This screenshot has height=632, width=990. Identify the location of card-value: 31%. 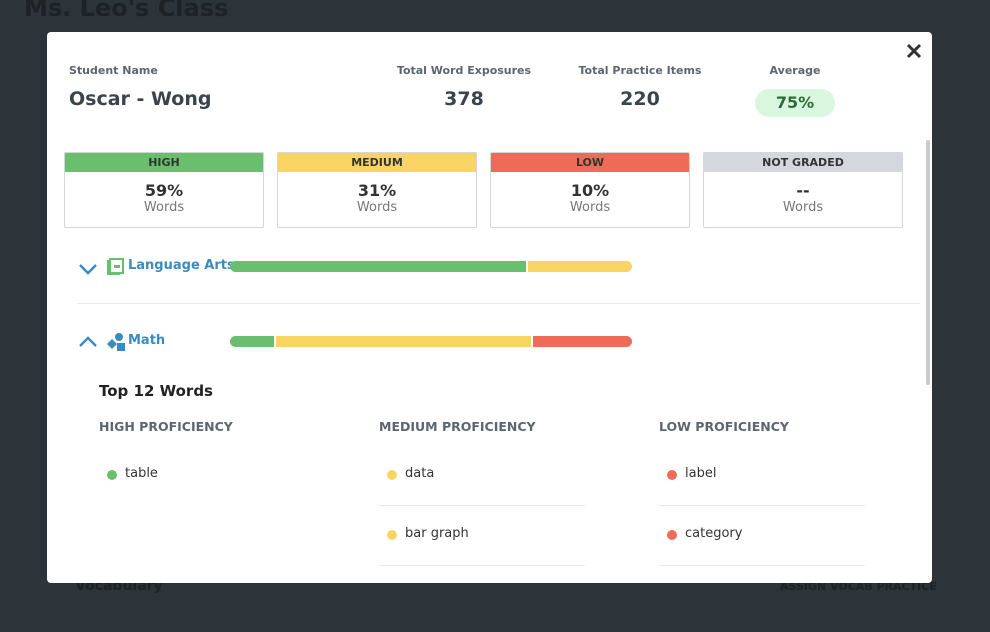
(377, 190).